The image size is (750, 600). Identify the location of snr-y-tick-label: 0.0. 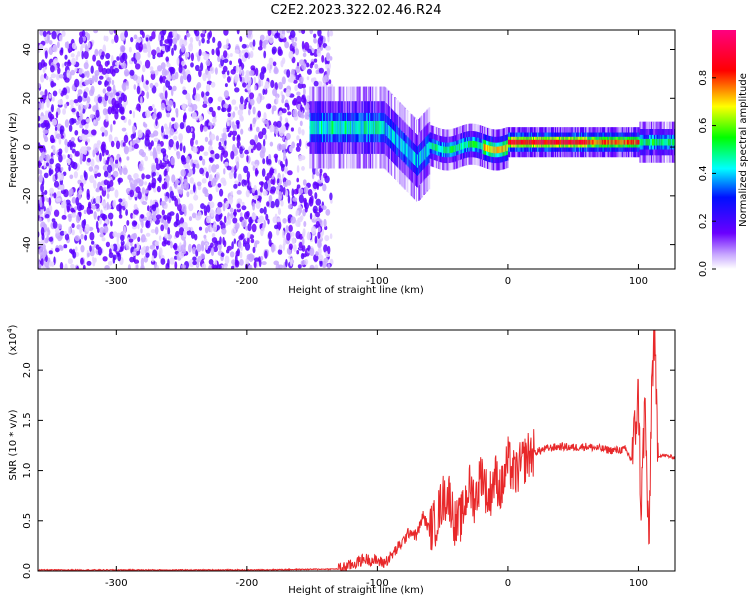
(27, 571).